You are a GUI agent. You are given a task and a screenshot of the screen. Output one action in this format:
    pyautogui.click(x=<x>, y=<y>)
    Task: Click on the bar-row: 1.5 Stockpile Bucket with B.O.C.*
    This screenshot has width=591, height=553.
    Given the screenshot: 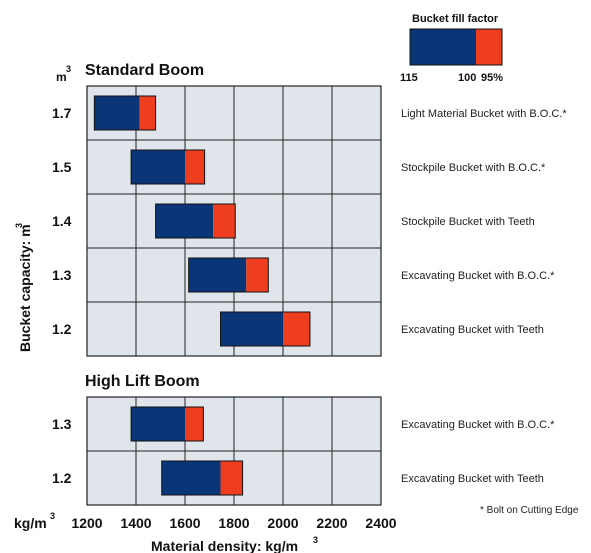 What is the action you would take?
    pyautogui.click(x=299, y=167)
    